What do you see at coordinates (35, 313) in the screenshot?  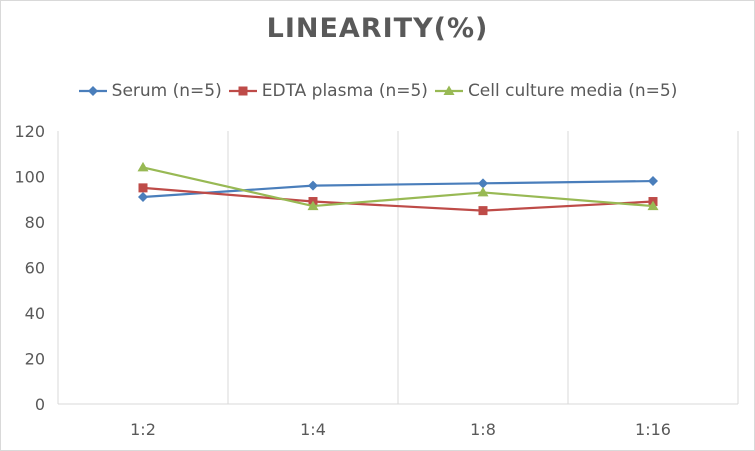 I see `y-tick-label: 40` at bounding box center [35, 313].